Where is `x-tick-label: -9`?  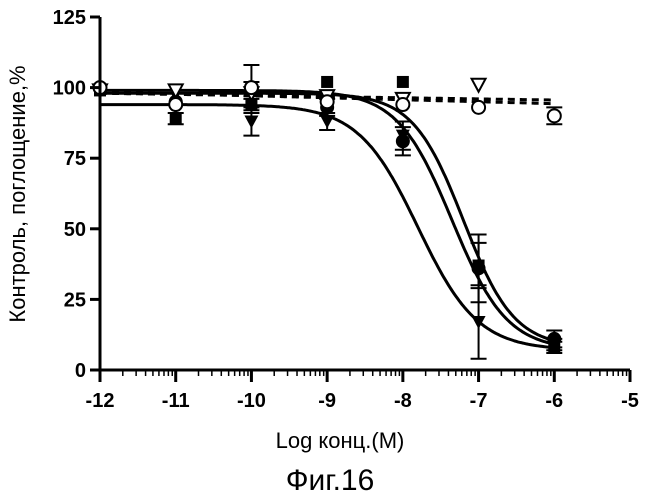 x-tick-label: -9 is located at coordinates (327, 401).